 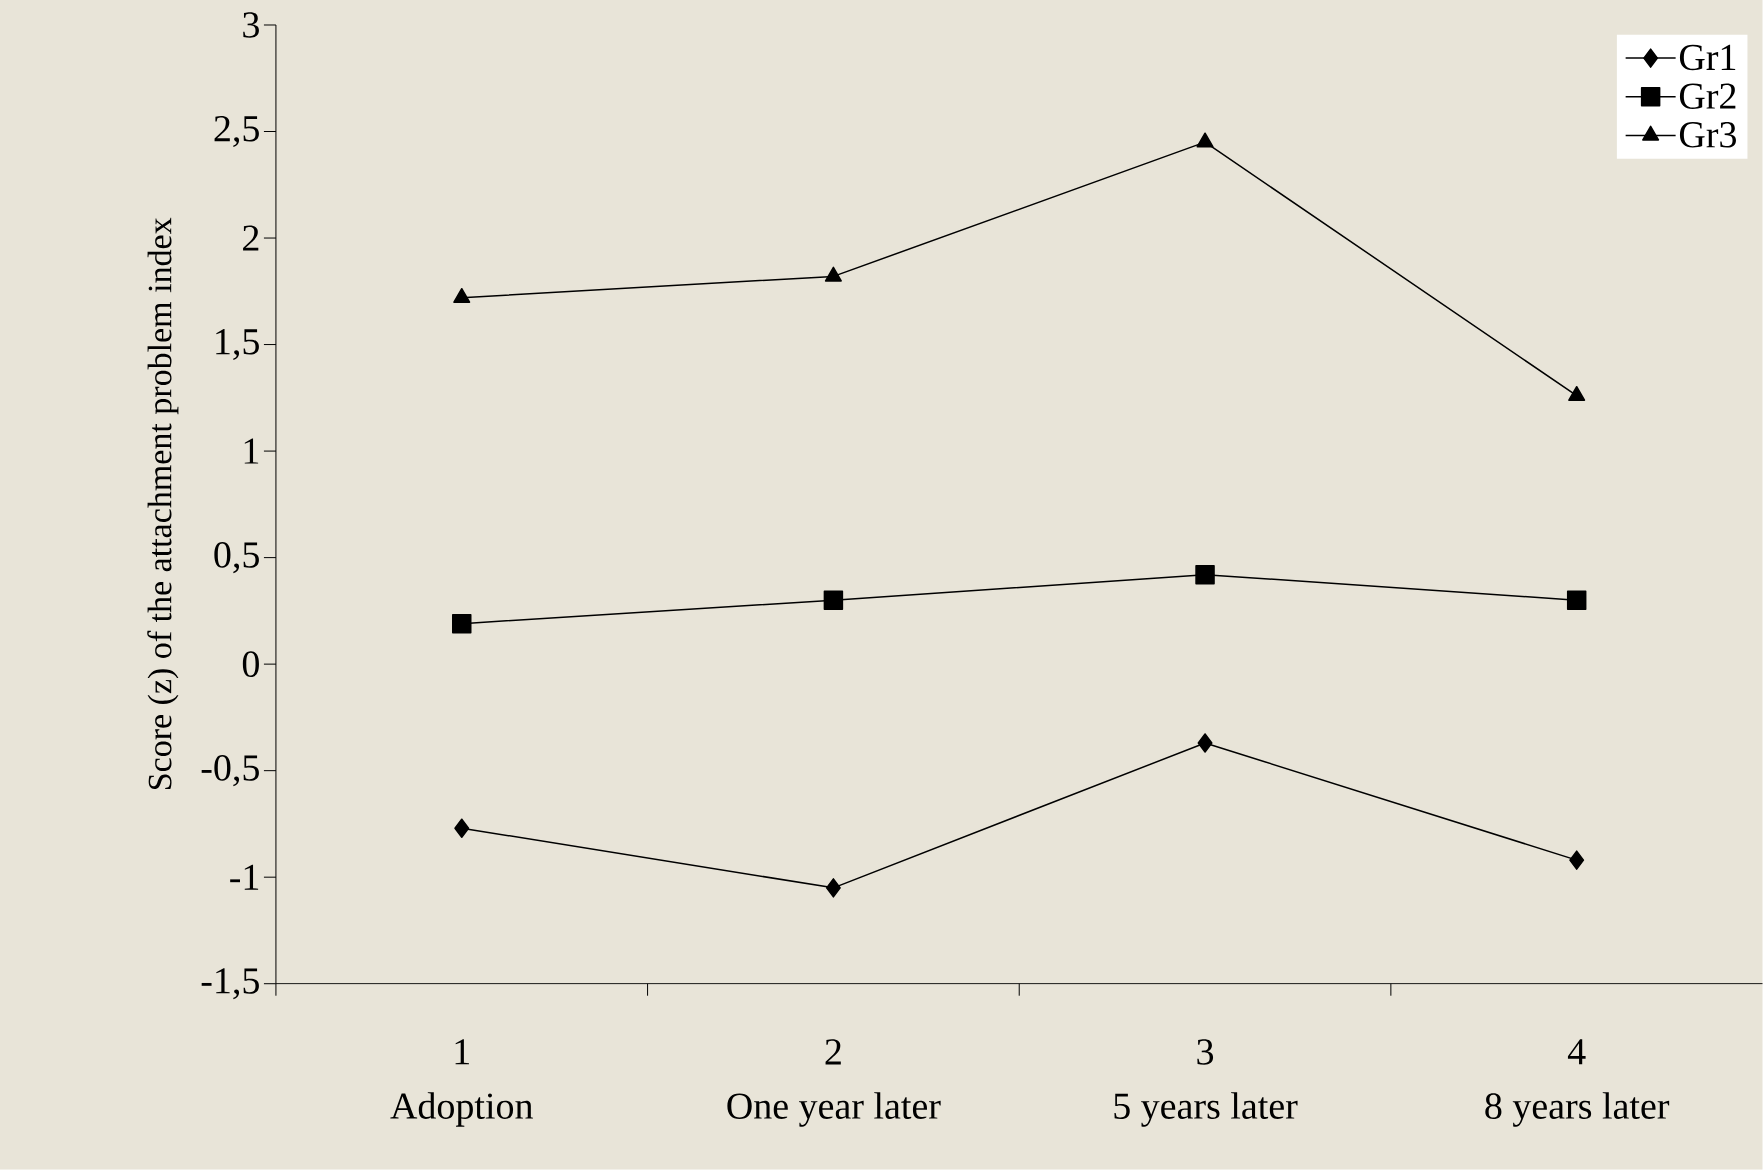 I want to click on y-tick-label: 3, so click(x=251, y=25).